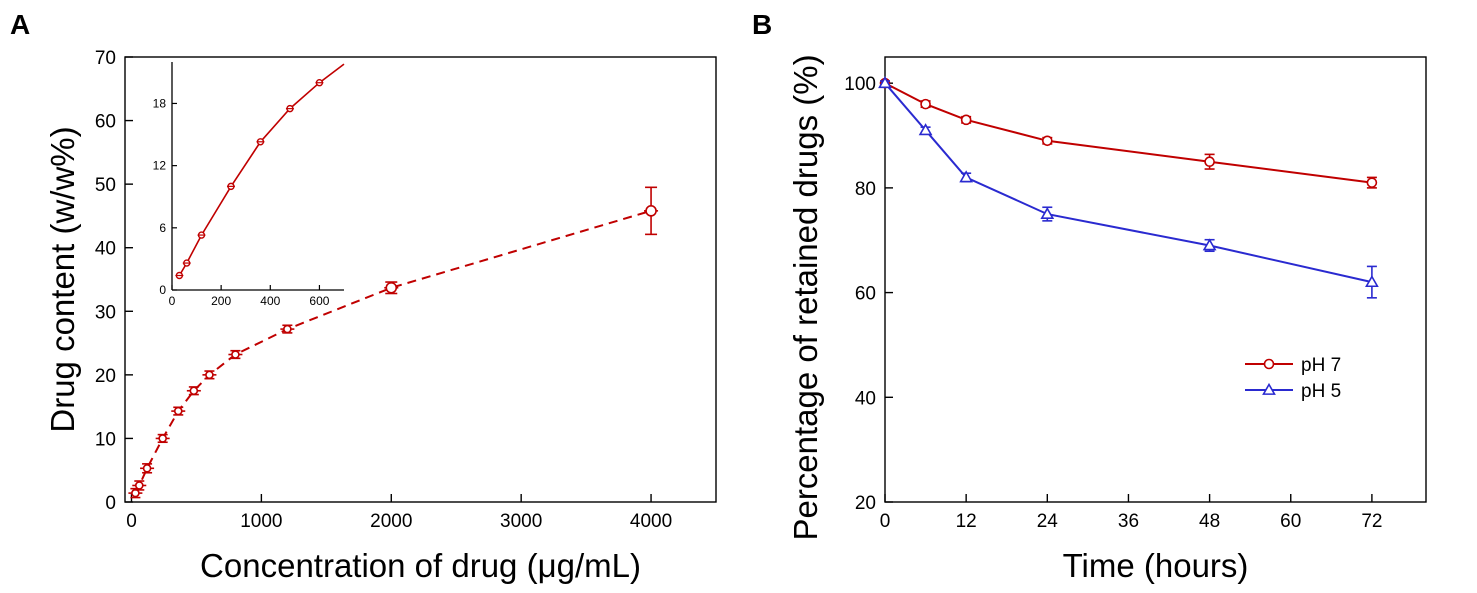 The width and height of the screenshot is (1477, 593). Describe the element at coordinates (261, 169) in the screenshot. I see `inset-series-line` at that location.